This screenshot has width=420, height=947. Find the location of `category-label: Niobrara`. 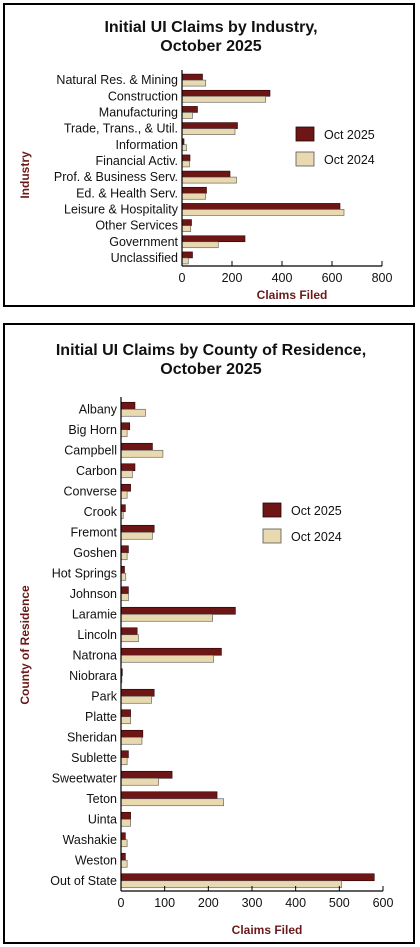

category-label: Niobrara is located at coordinates (93, 676).